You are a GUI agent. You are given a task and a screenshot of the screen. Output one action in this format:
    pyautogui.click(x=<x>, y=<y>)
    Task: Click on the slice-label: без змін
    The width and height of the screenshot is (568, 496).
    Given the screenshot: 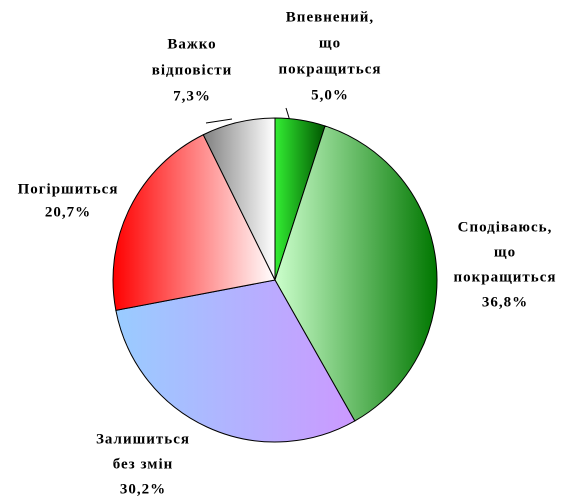 What is the action you would take?
    pyautogui.click(x=143, y=464)
    